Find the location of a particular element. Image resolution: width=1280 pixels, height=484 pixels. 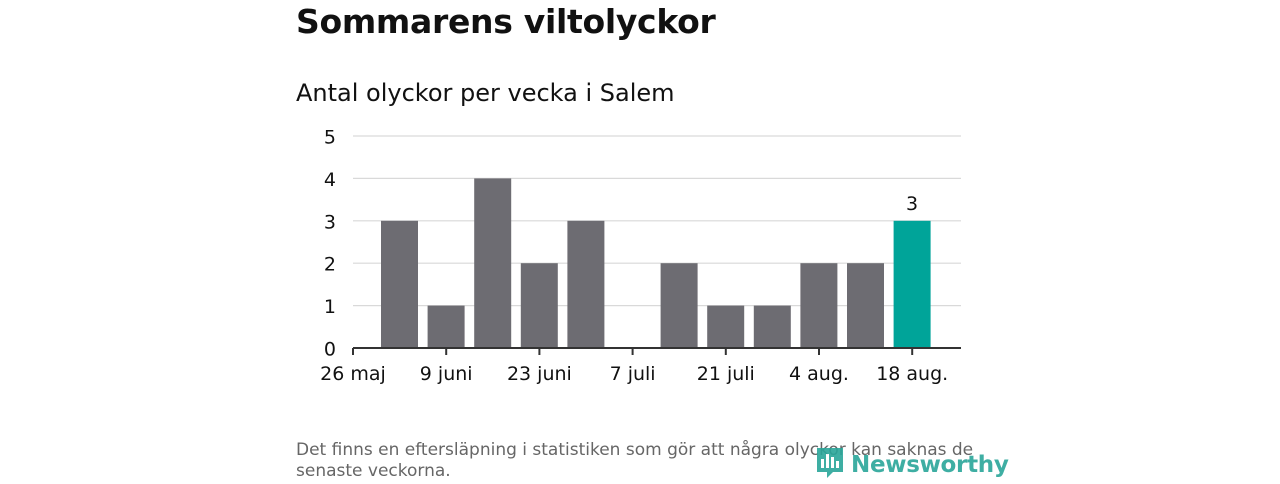

newsworthy-logo: Newsworthy is located at coordinates (912, 465).